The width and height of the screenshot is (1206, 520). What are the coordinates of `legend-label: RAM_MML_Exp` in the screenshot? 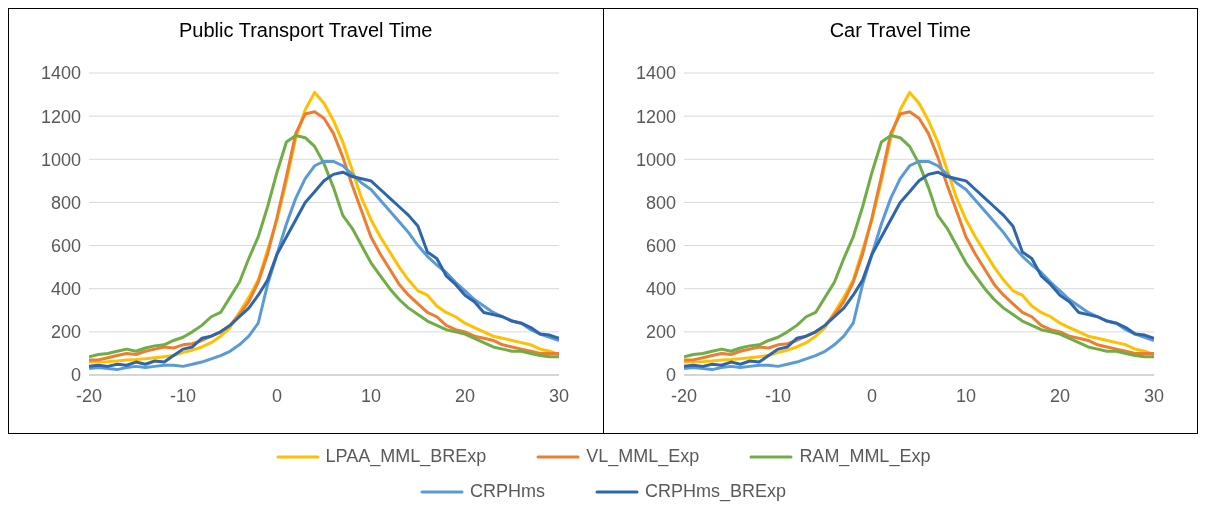 It's located at (865, 456).